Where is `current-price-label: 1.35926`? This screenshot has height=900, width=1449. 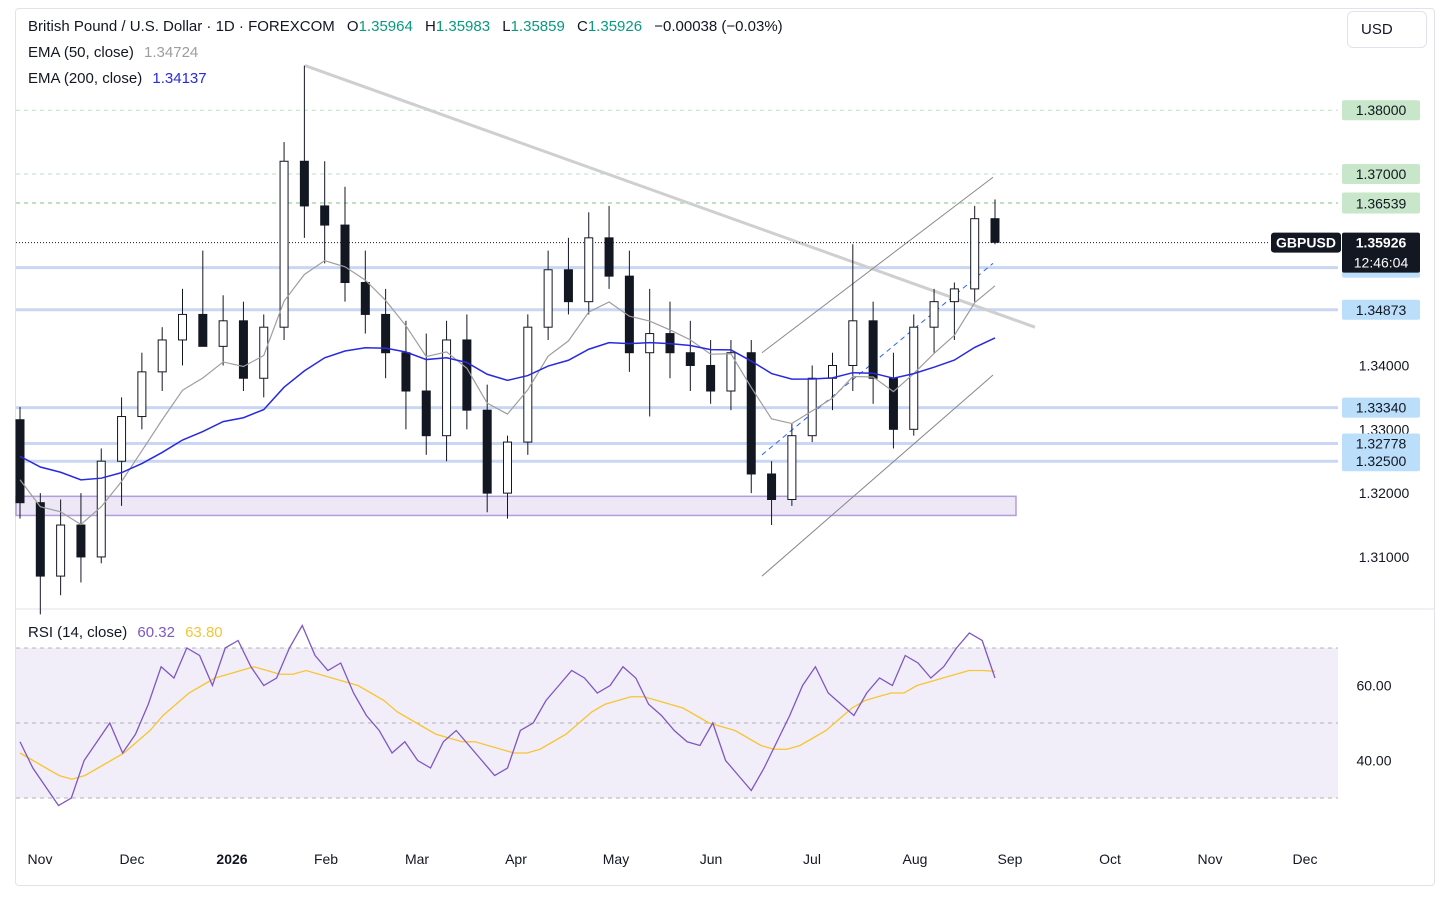
current-price-label: 1.35926 is located at coordinates (1381, 243).